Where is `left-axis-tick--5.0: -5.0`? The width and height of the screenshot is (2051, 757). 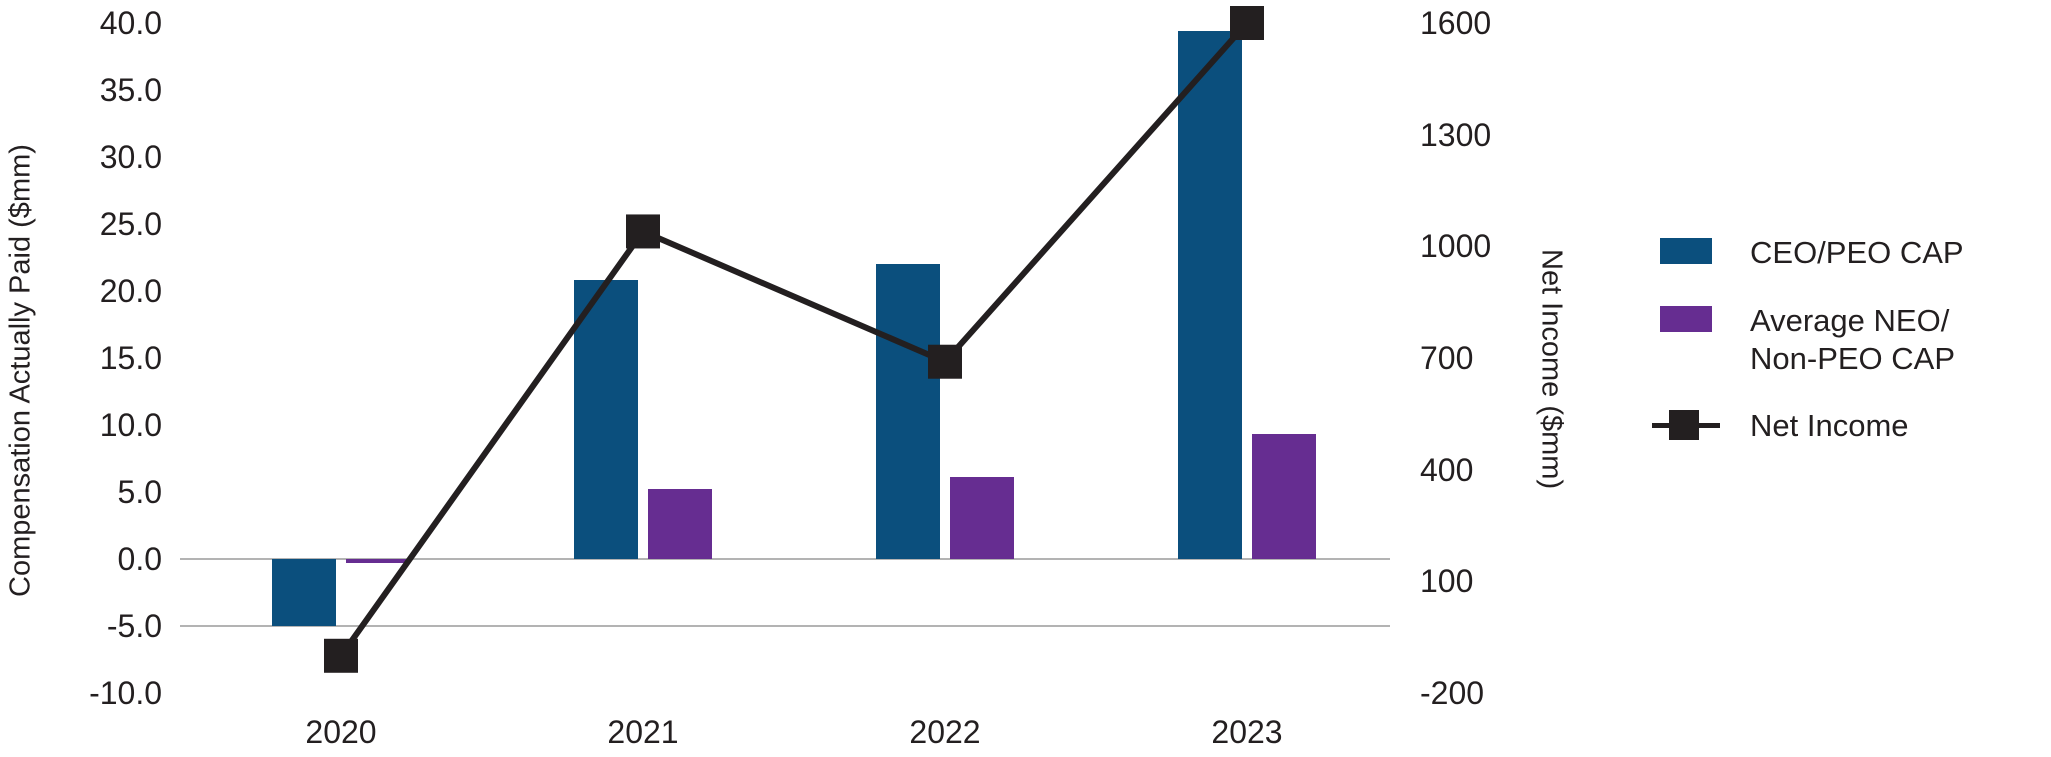 left-axis-tick--5.0: -5.0 is located at coordinates (134, 626).